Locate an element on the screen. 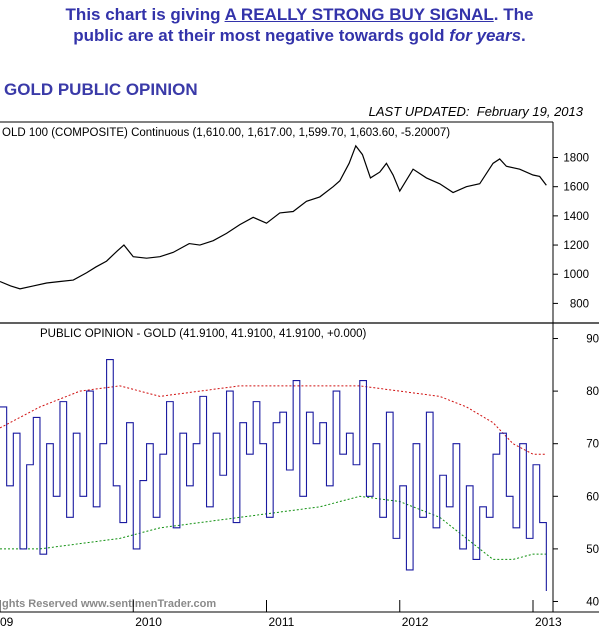 The width and height of the screenshot is (599, 639). headline-text-2: . The is located at coordinates (513, 14).